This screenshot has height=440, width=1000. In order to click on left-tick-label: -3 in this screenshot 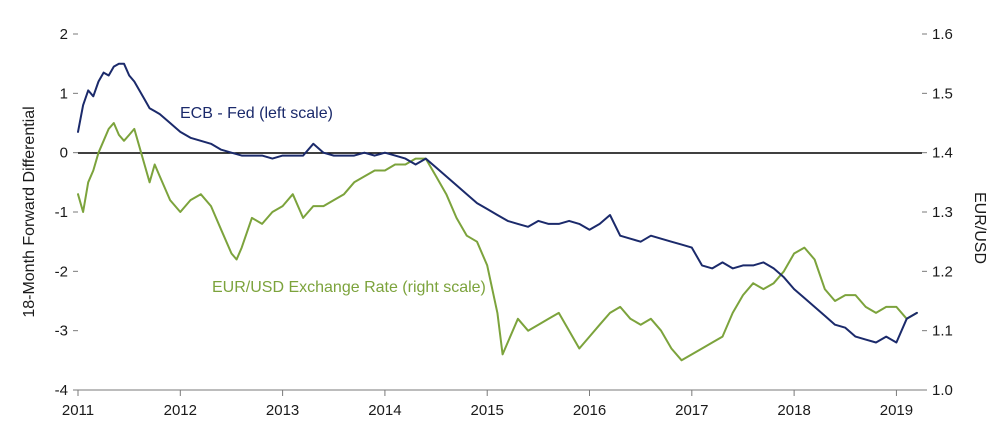, I will do `click(61, 331)`.